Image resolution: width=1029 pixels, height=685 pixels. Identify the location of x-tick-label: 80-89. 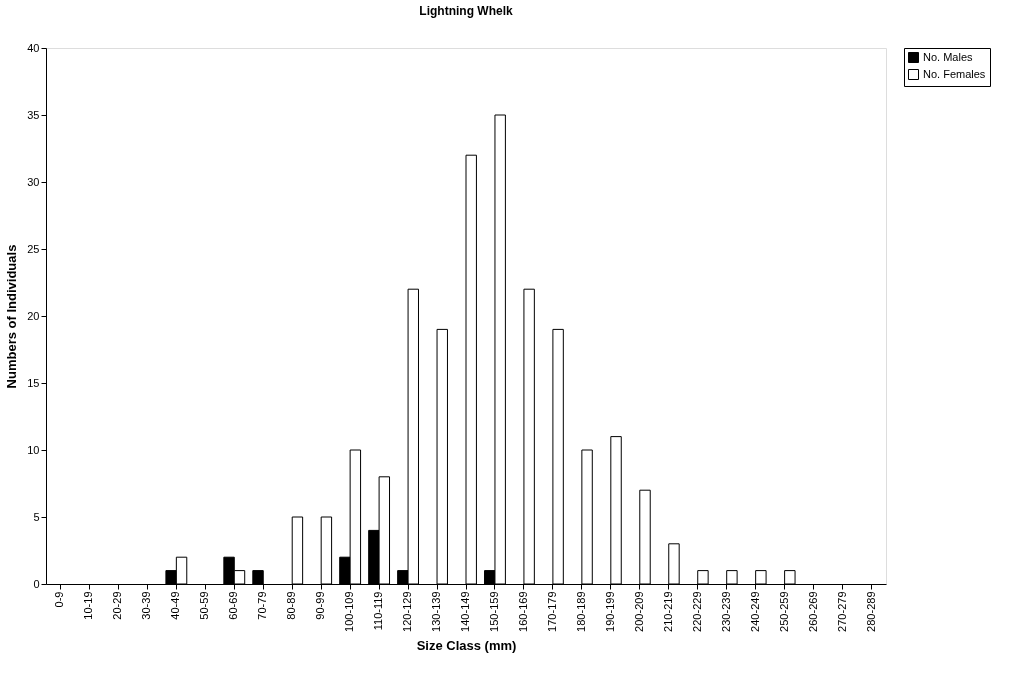
(291, 605).